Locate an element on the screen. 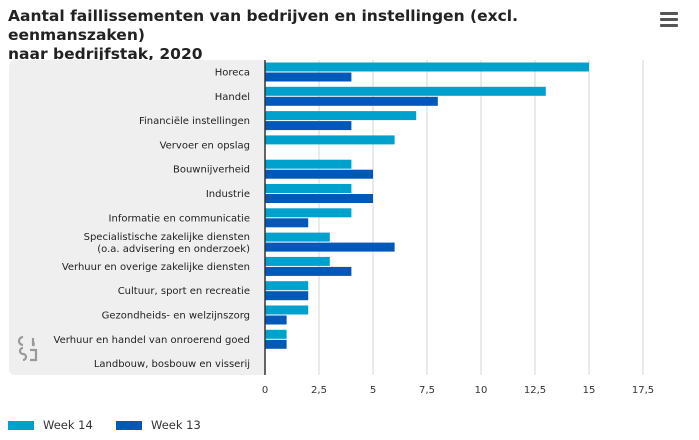  x-tick-label: 0 is located at coordinates (265, 390).